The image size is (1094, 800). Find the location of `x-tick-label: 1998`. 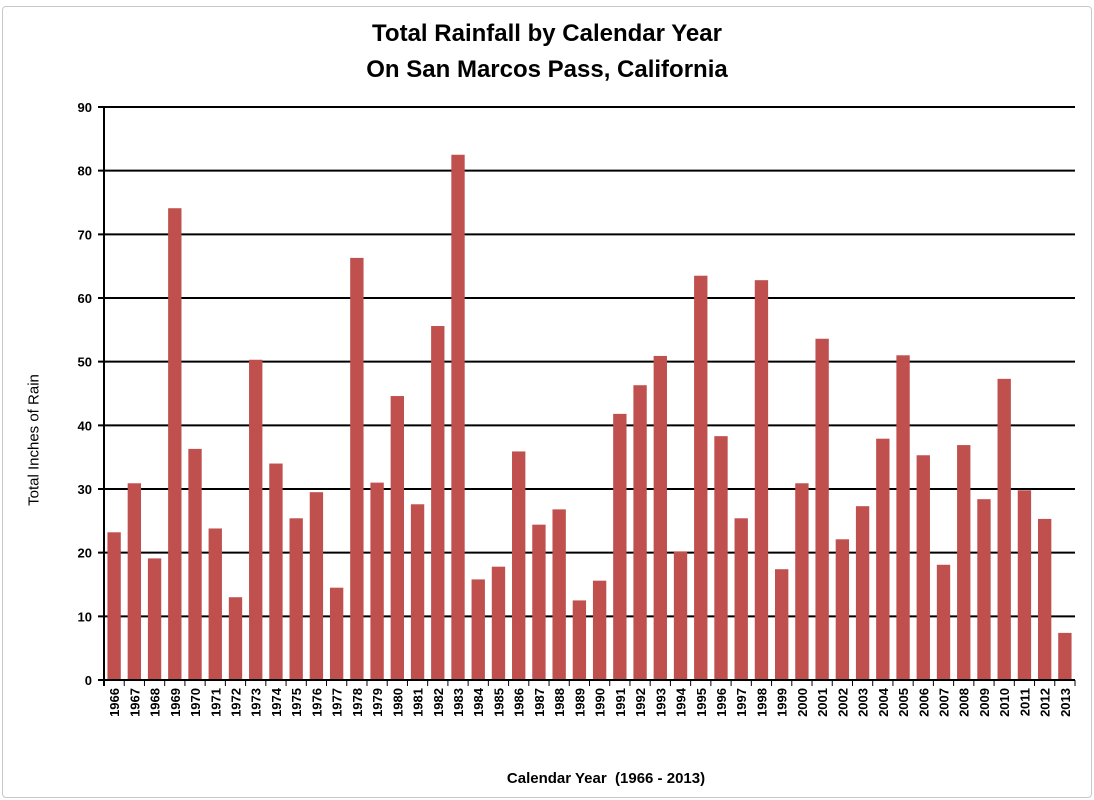

x-tick-label: 1998 is located at coordinates (761, 702).